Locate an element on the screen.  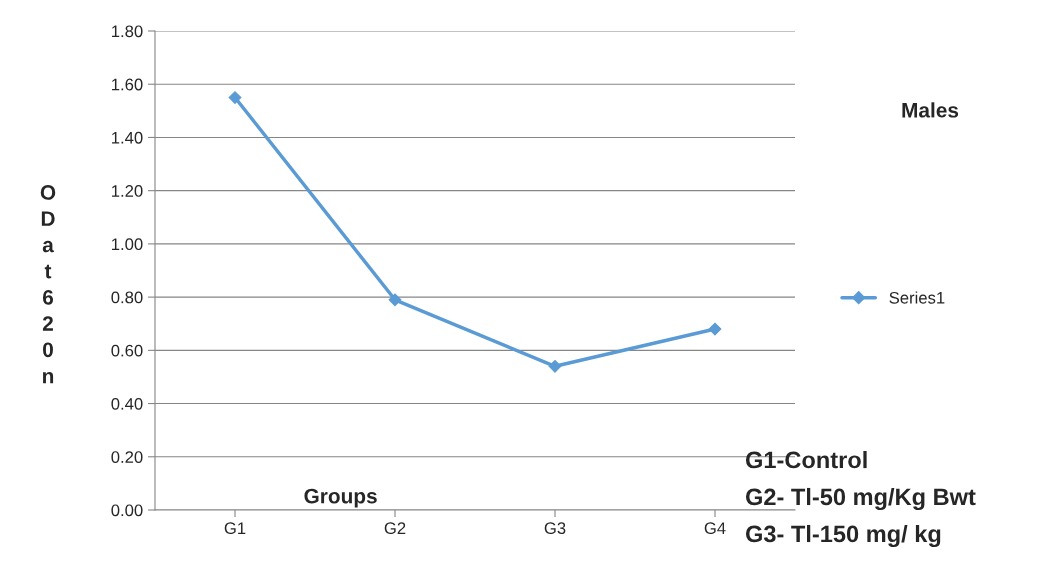
y-tick-label: 0.00 is located at coordinates (127, 510).